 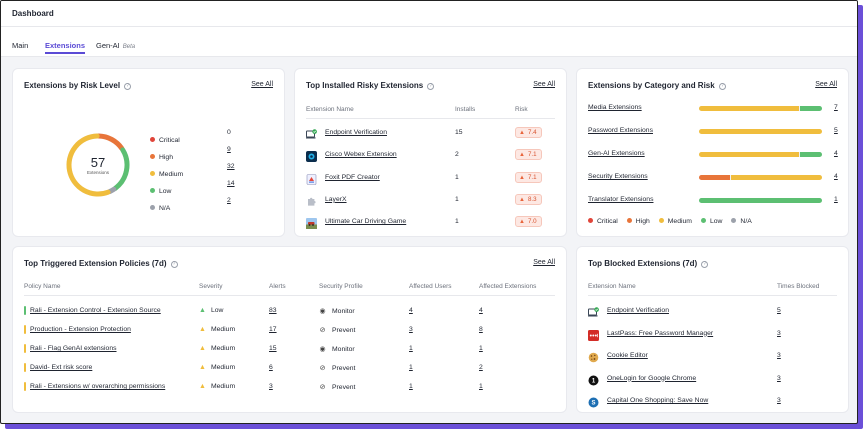 I want to click on blocked-extension-name-link: Endpoint Verification, so click(x=638, y=310).